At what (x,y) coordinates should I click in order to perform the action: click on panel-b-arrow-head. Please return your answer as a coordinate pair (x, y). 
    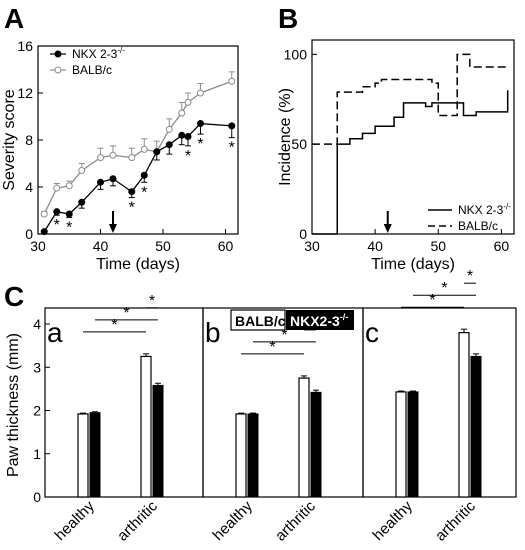
    Looking at the image, I should click on (387, 228).